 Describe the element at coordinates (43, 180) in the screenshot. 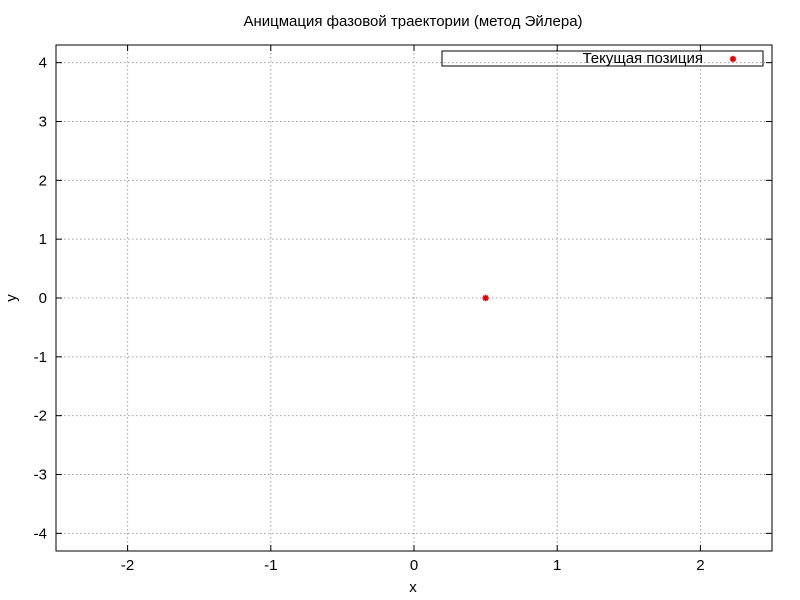

I see `y-tick-label: 2` at that location.